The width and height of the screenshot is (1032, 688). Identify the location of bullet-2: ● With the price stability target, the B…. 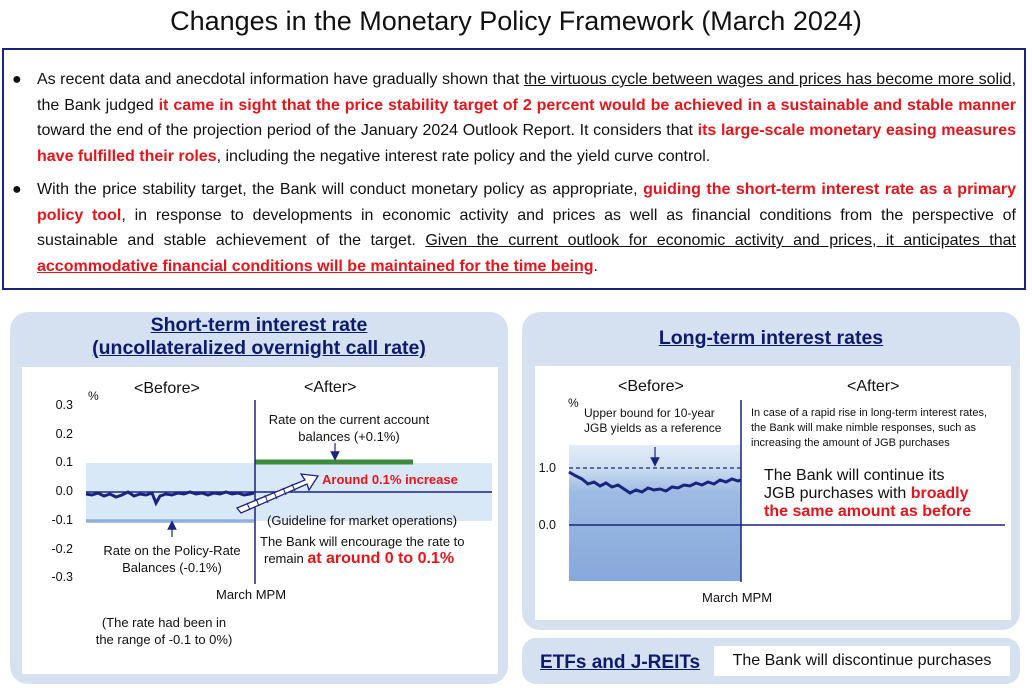
(514, 228).